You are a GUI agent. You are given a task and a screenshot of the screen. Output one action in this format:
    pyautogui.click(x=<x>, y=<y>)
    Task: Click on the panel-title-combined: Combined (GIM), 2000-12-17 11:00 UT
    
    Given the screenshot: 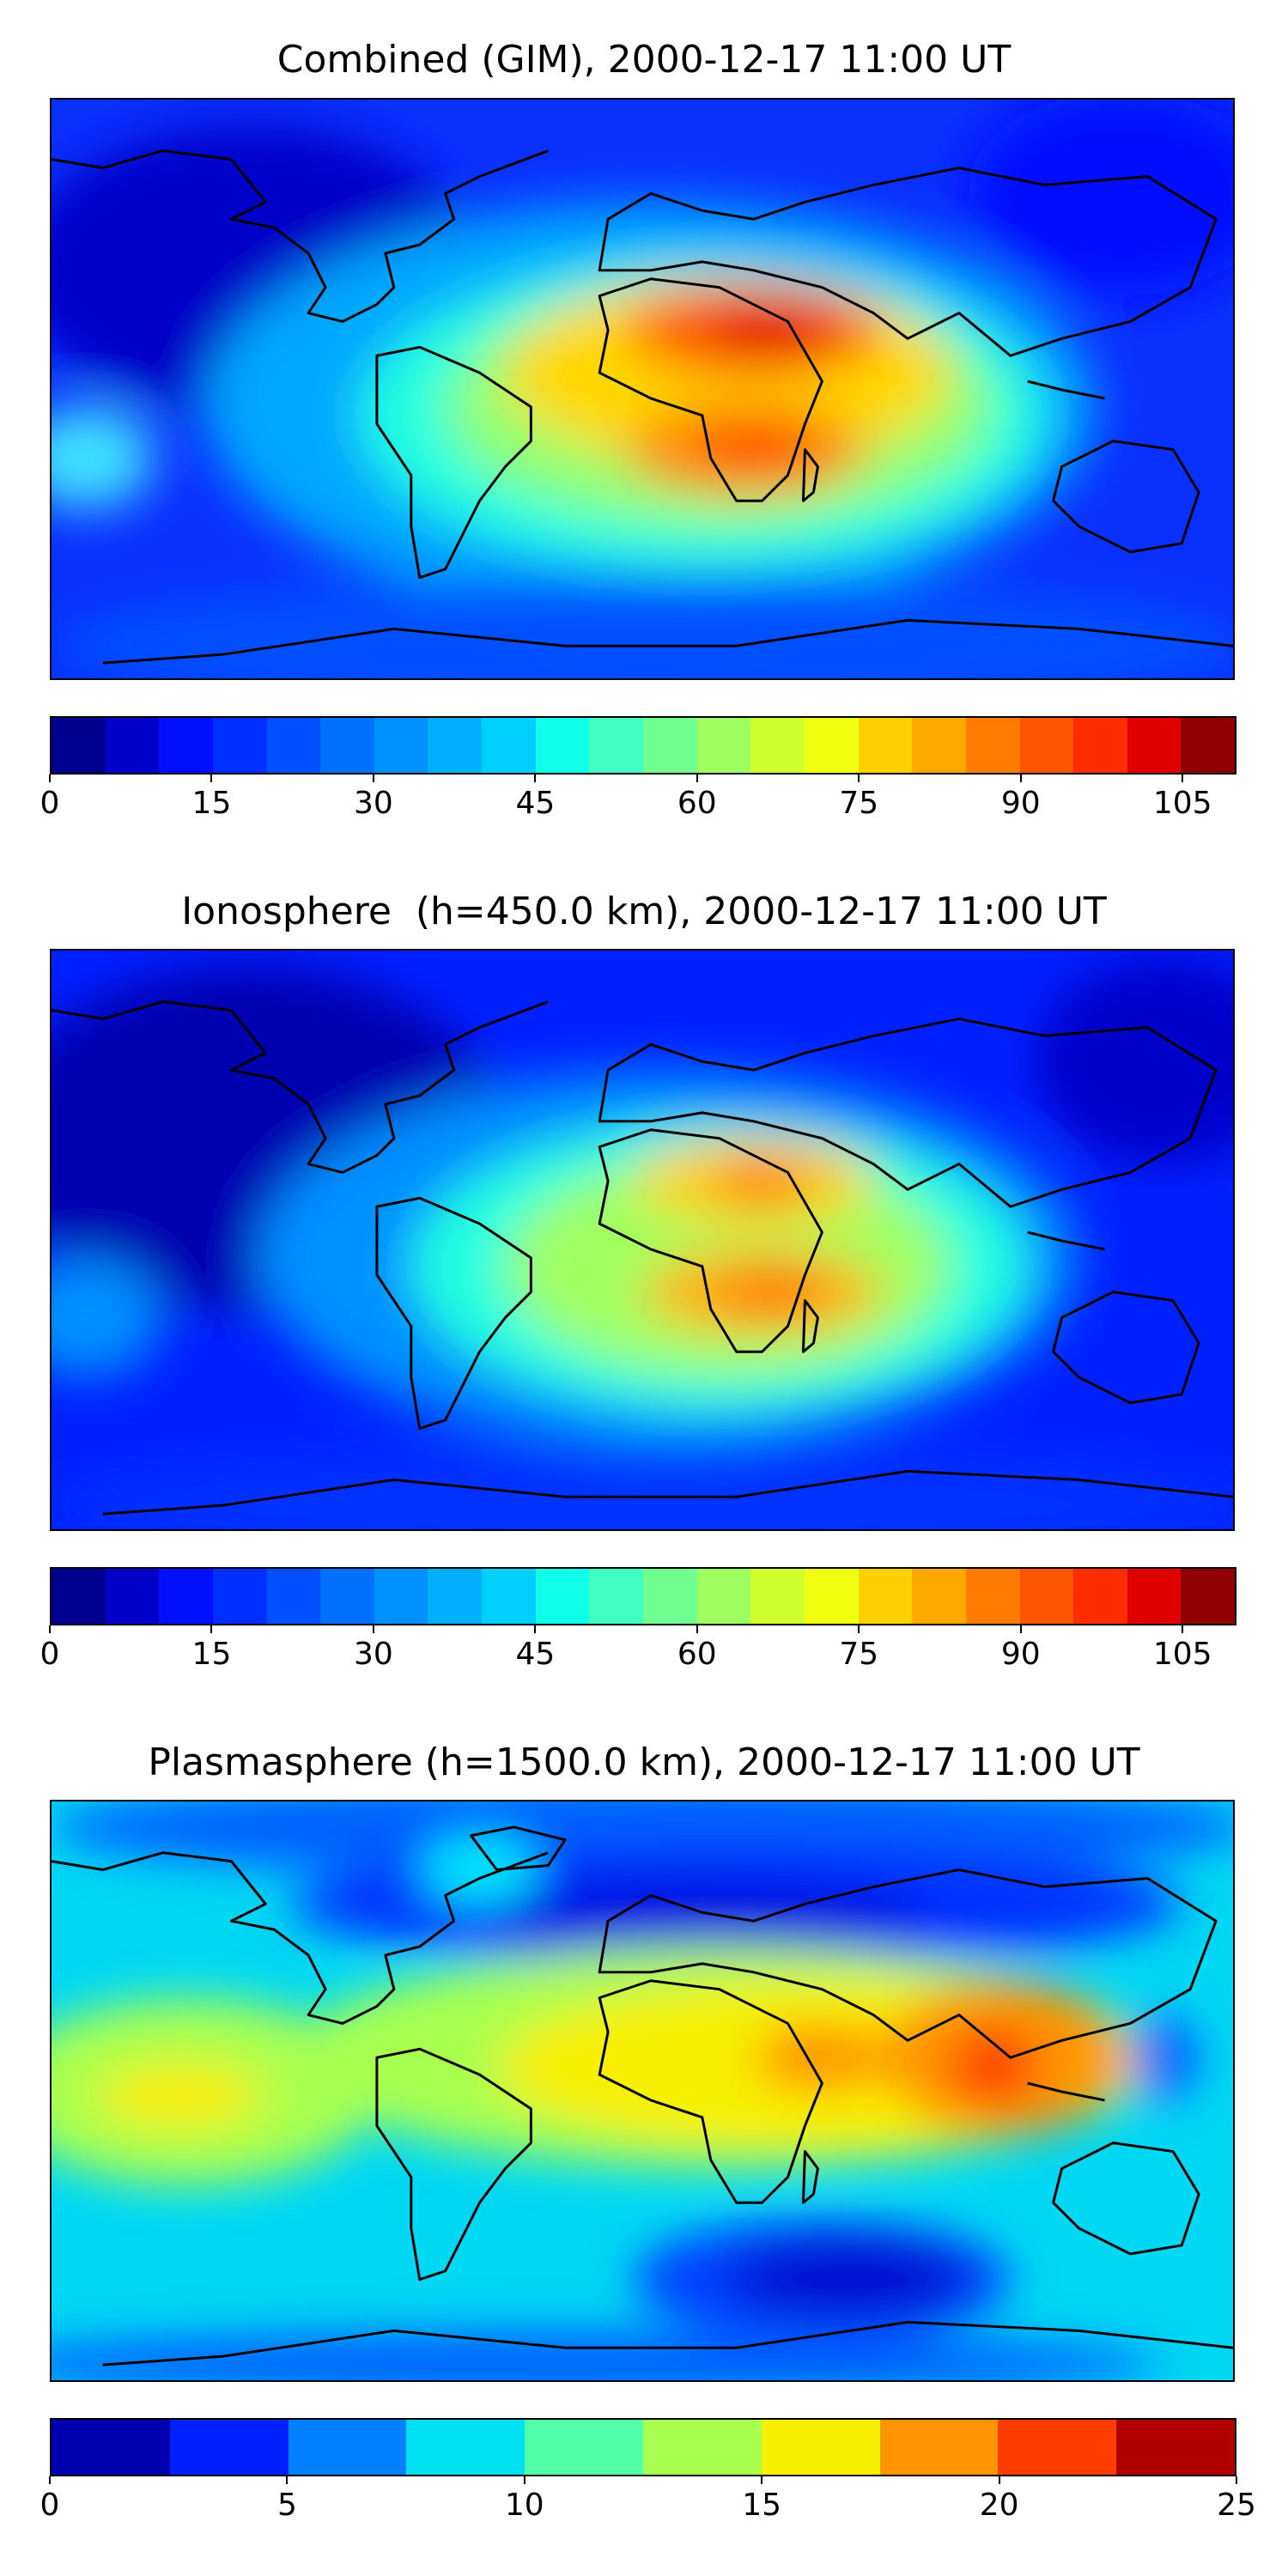 What is the action you would take?
    pyautogui.click(x=644, y=60)
    